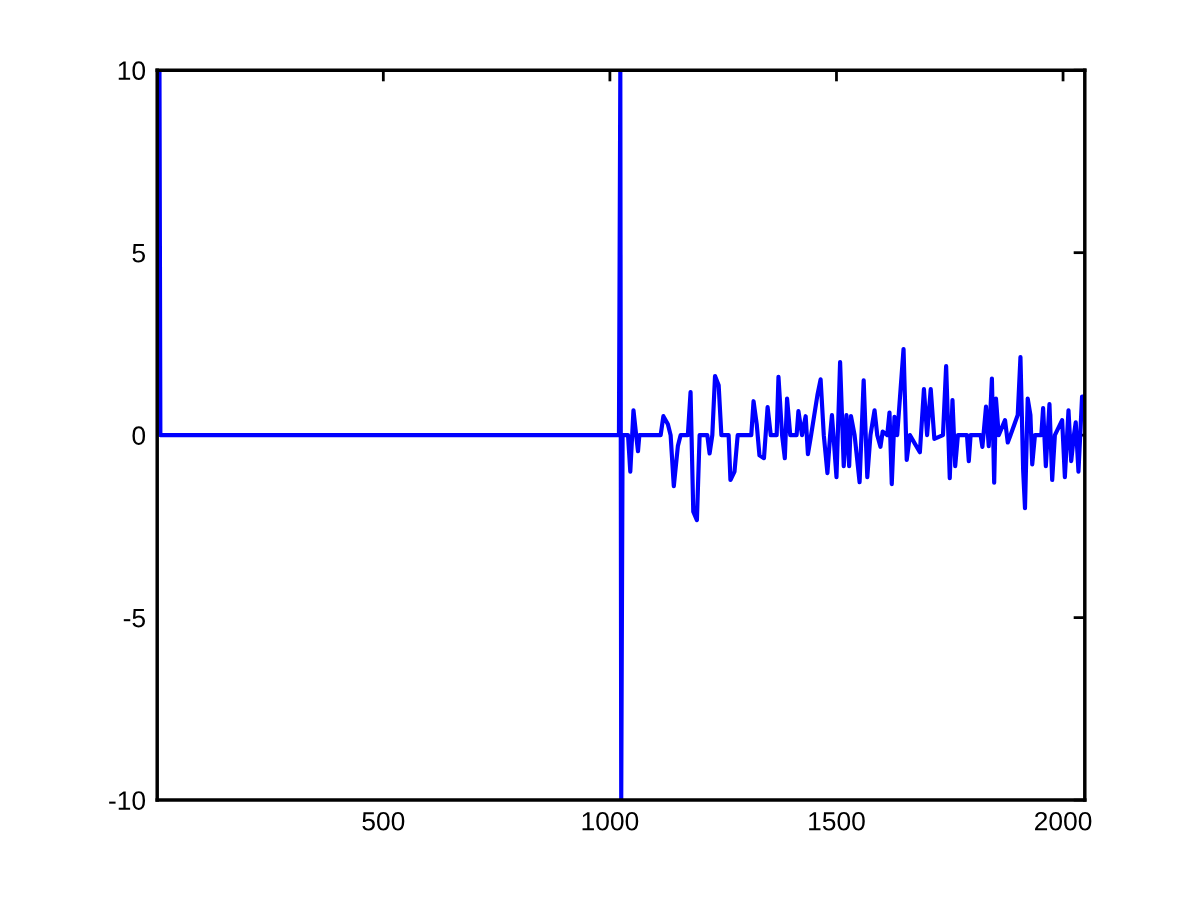 This screenshot has width=1200, height=900. I want to click on y-tick-label: 5, so click(138, 253).